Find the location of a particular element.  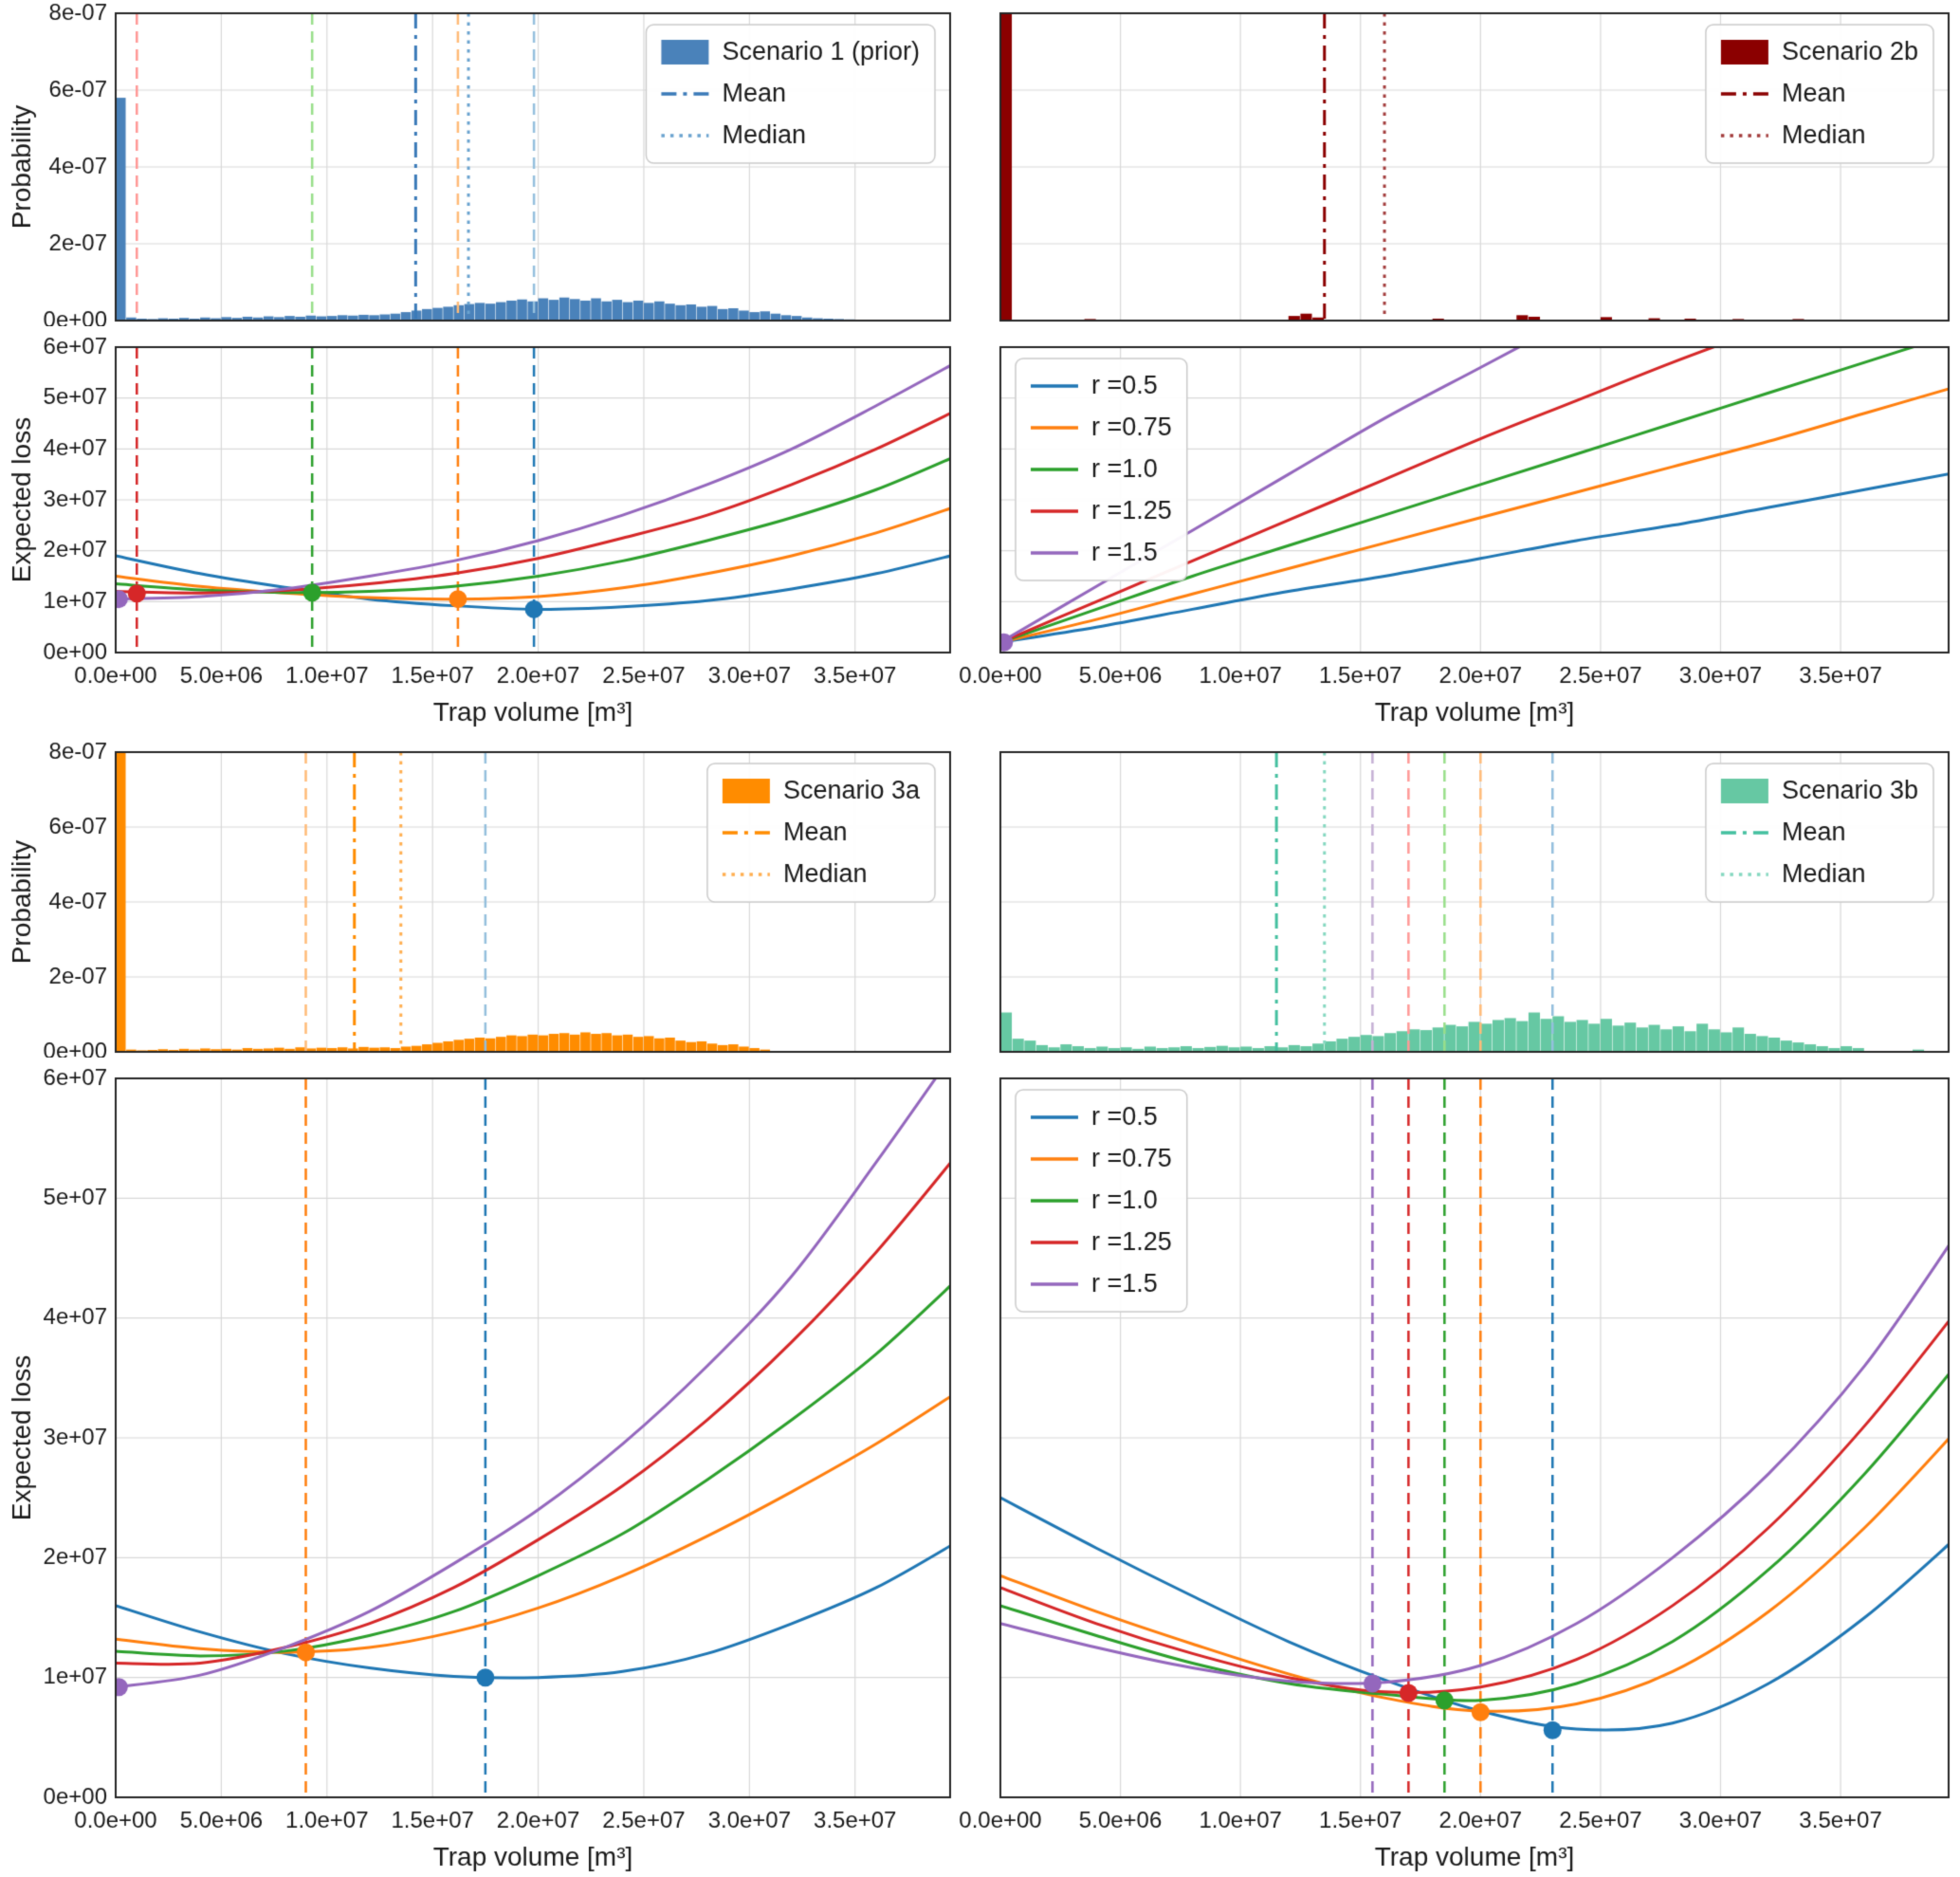

scenario-3b-probability-histogram is located at coordinates (1457, 898).